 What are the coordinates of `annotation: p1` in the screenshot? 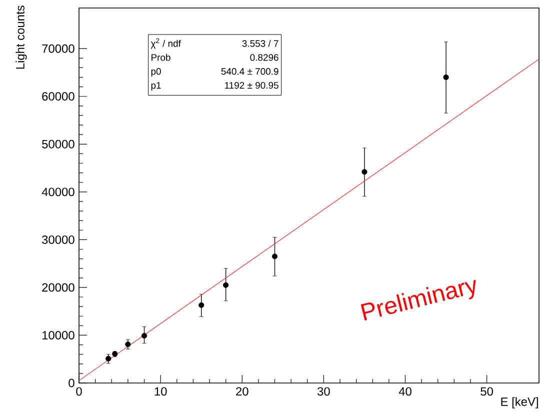 It's located at (156, 86).